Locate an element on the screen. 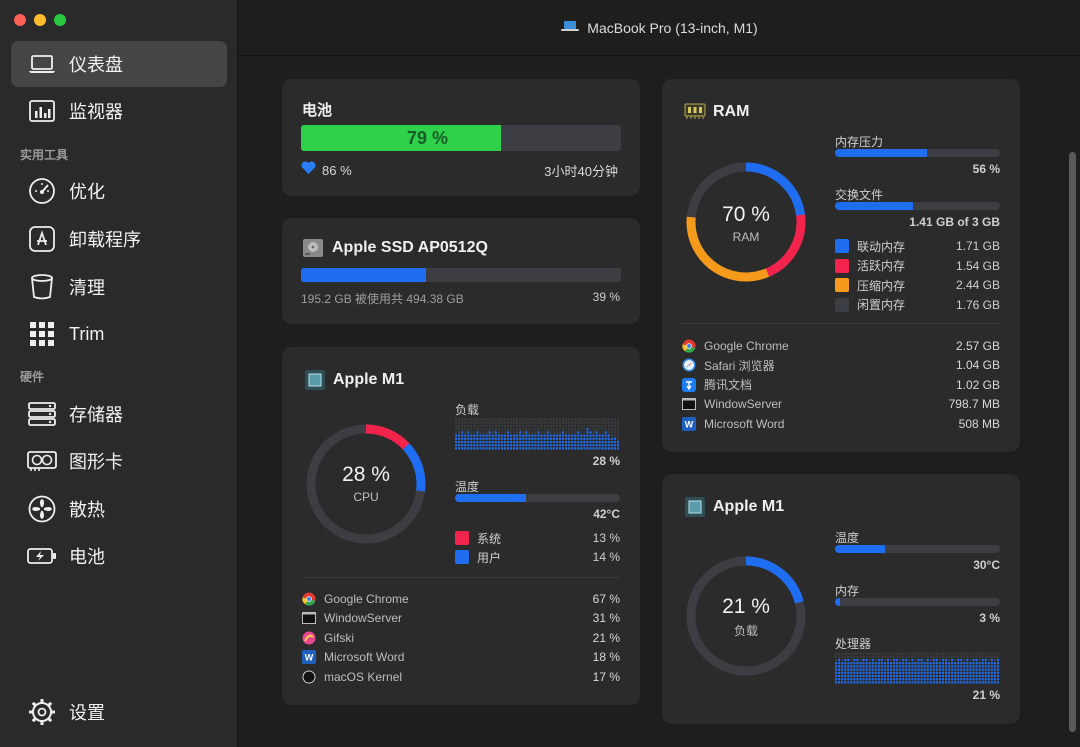 The width and height of the screenshot is (1080, 747). ram-pressure-value: 56 % is located at coordinates (986, 169).